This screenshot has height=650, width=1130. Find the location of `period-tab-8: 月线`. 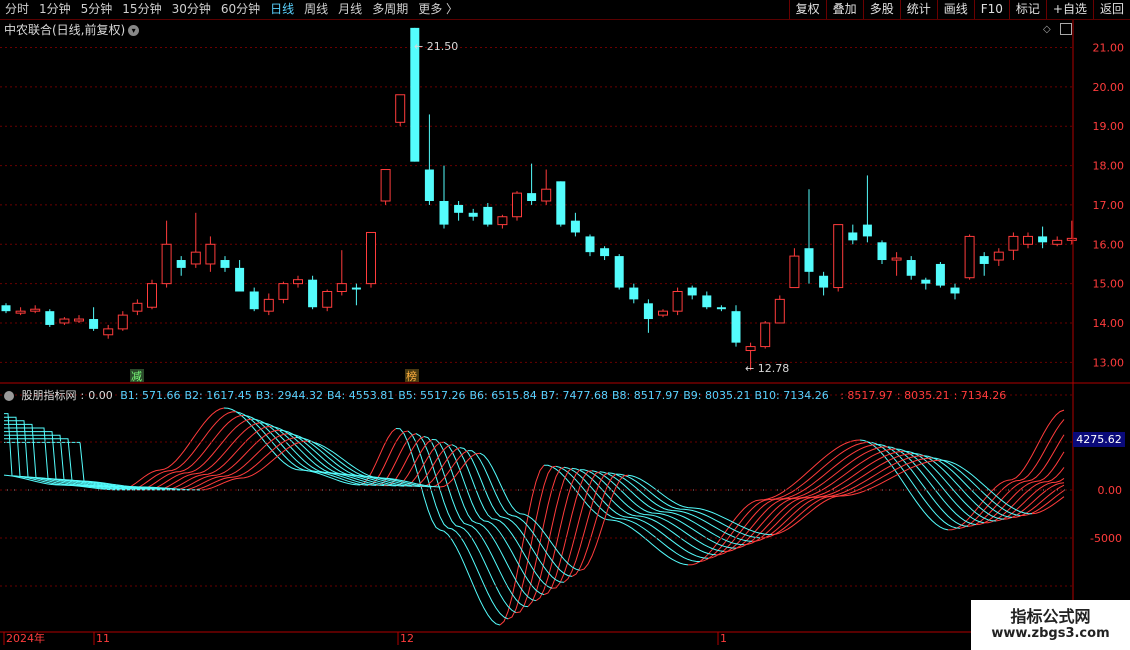

period-tab-8: 月线 is located at coordinates (350, 9).